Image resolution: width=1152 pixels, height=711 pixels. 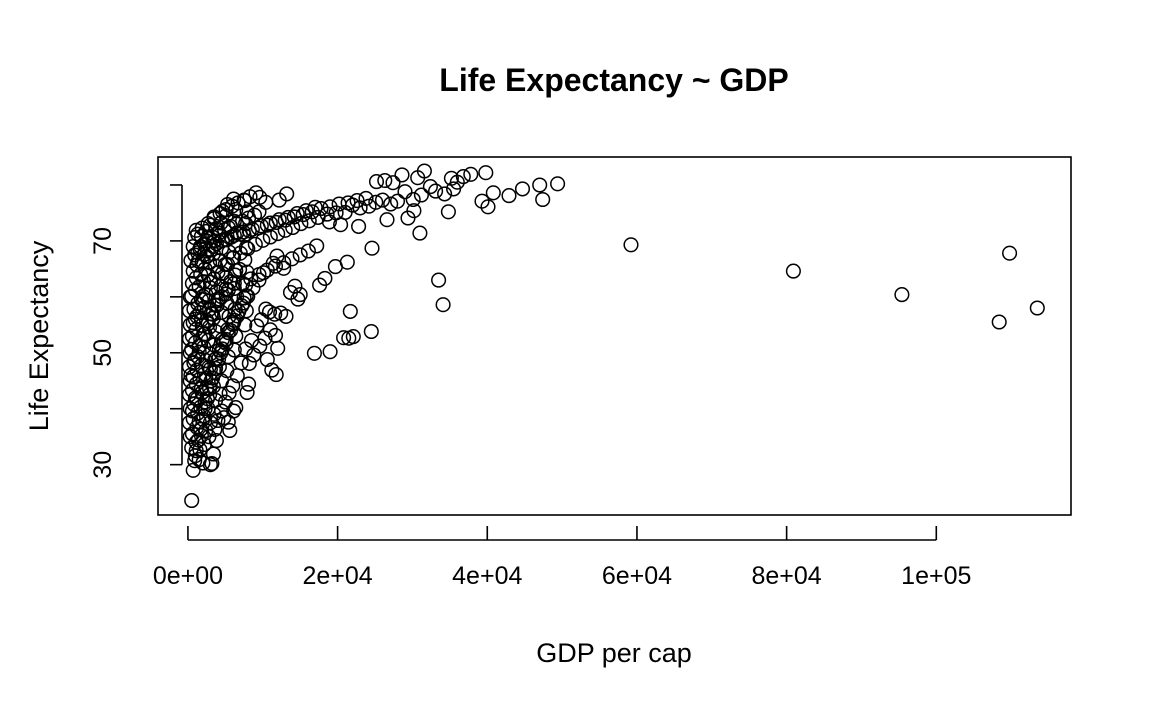 What do you see at coordinates (103, 241) in the screenshot?
I see `y-tick-label: 70` at bounding box center [103, 241].